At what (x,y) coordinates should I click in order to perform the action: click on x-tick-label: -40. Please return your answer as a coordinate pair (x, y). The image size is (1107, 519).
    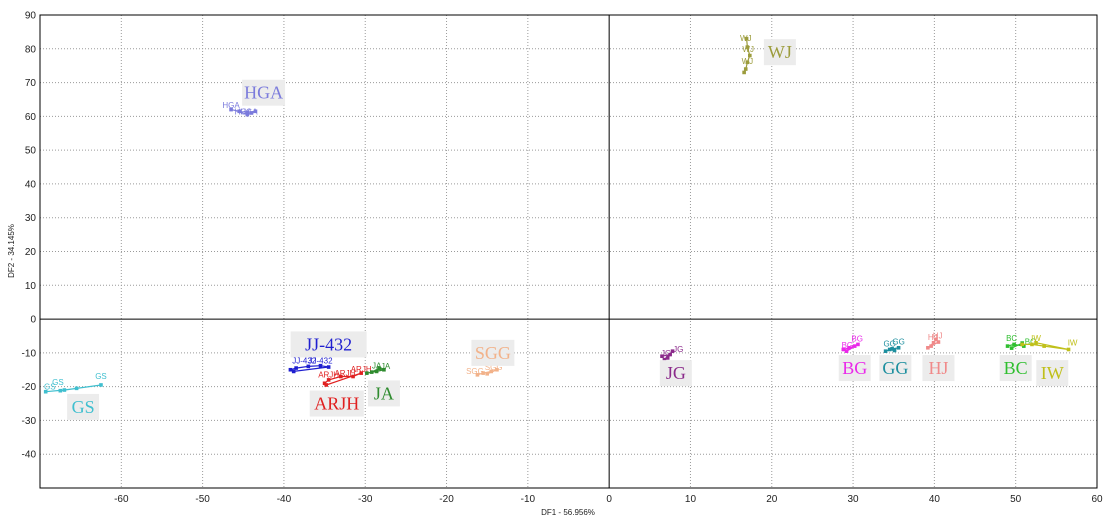
    Looking at the image, I should click on (284, 499).